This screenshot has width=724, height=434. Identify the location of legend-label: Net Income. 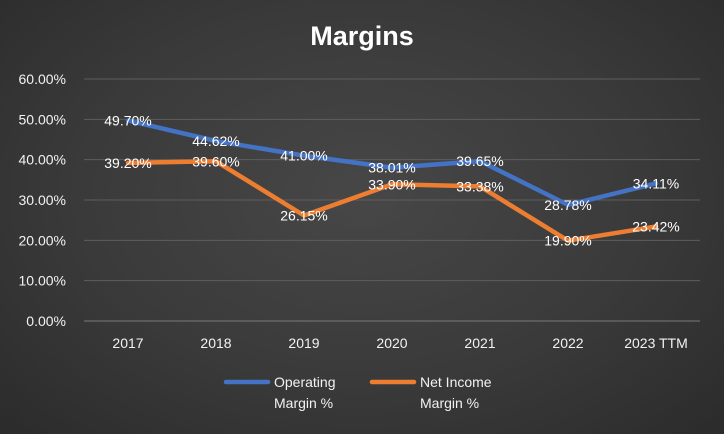
(456, 382).